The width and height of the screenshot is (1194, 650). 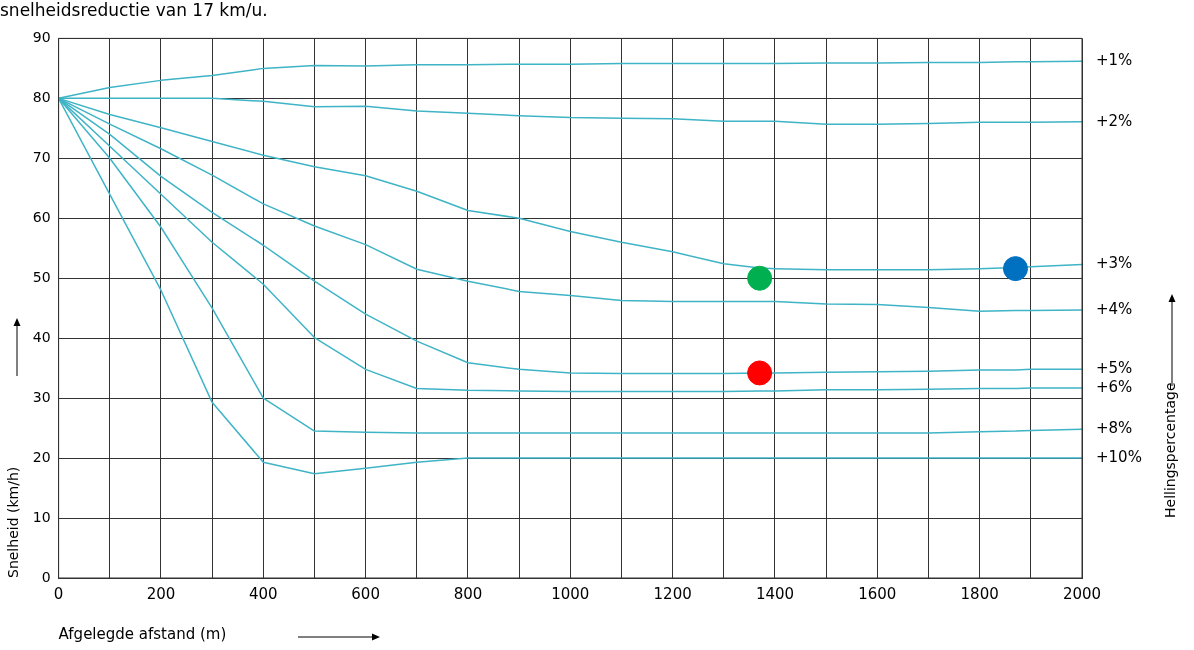 I want to click on x-tick-label: 200, so click(x=161, y=593).